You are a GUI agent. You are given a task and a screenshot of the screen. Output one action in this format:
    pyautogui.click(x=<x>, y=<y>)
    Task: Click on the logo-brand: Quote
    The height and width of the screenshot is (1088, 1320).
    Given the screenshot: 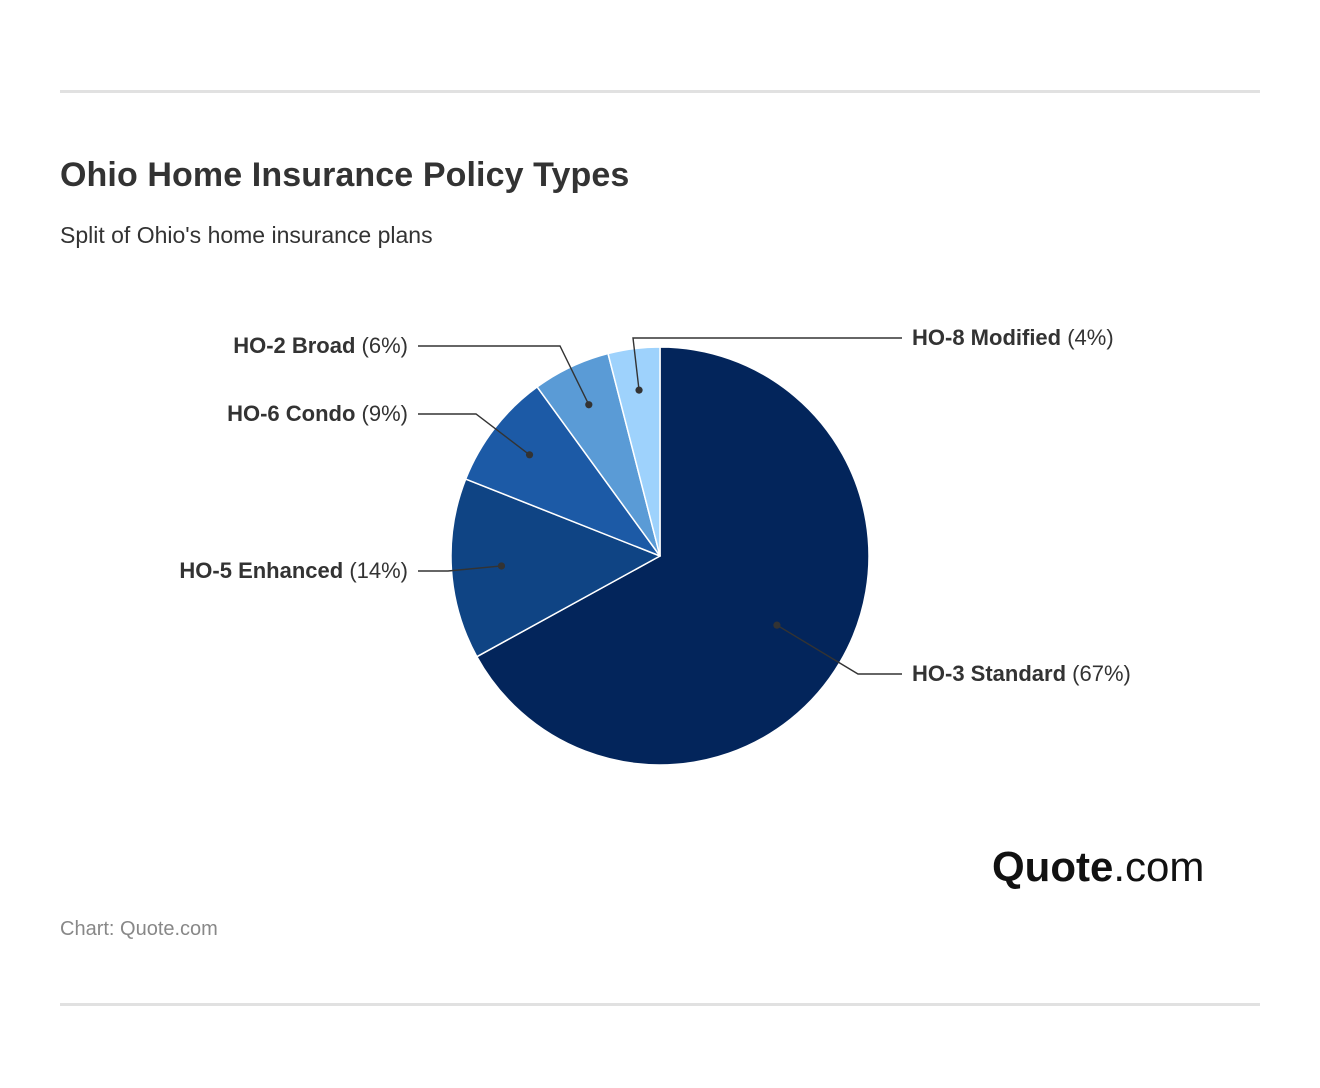 What is the action you would take?
    pyautogui.click(x=1053, y=866)
    